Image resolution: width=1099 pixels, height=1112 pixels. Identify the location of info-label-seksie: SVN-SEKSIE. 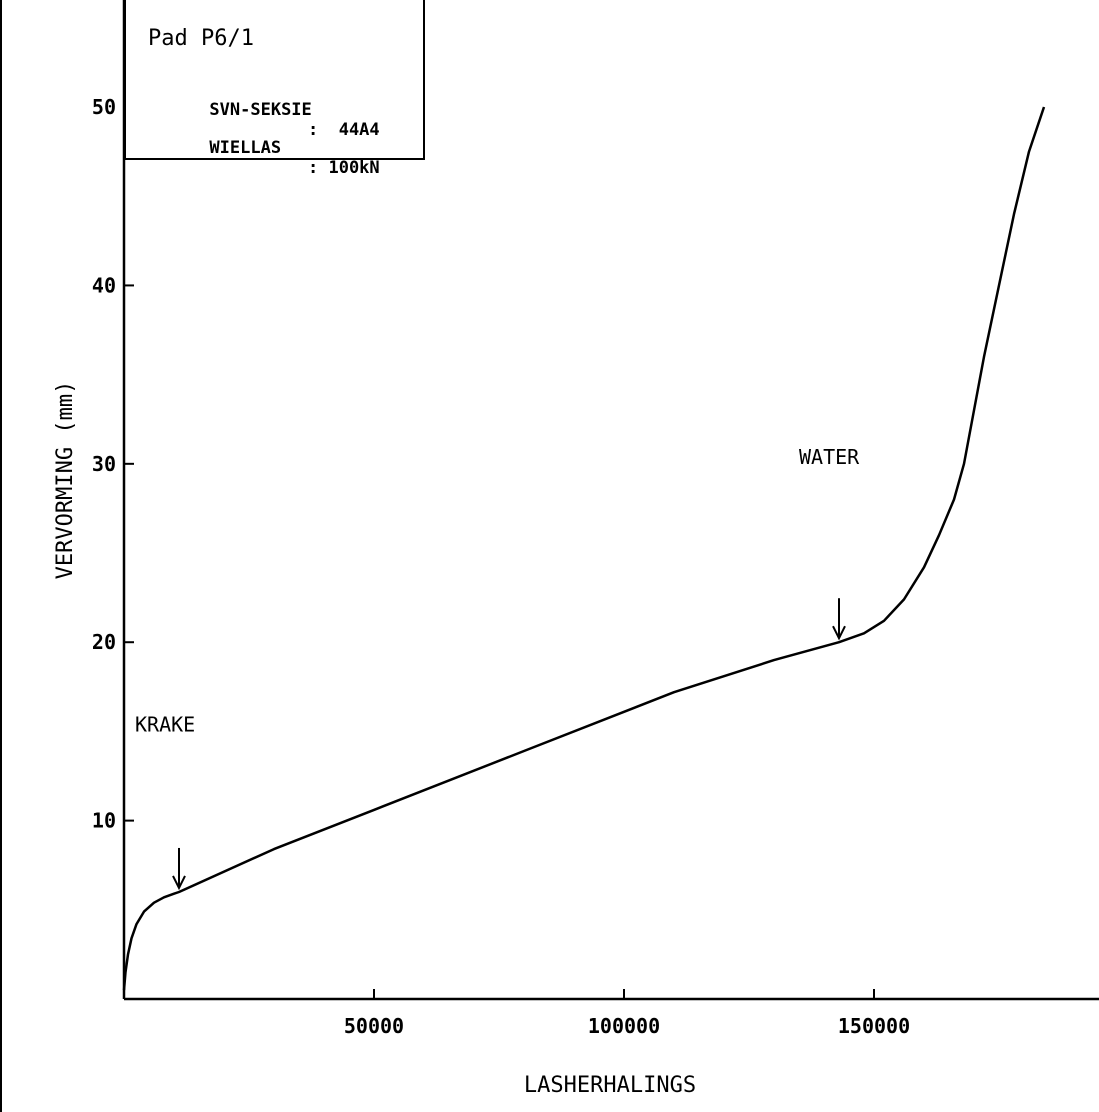
(260, 110).